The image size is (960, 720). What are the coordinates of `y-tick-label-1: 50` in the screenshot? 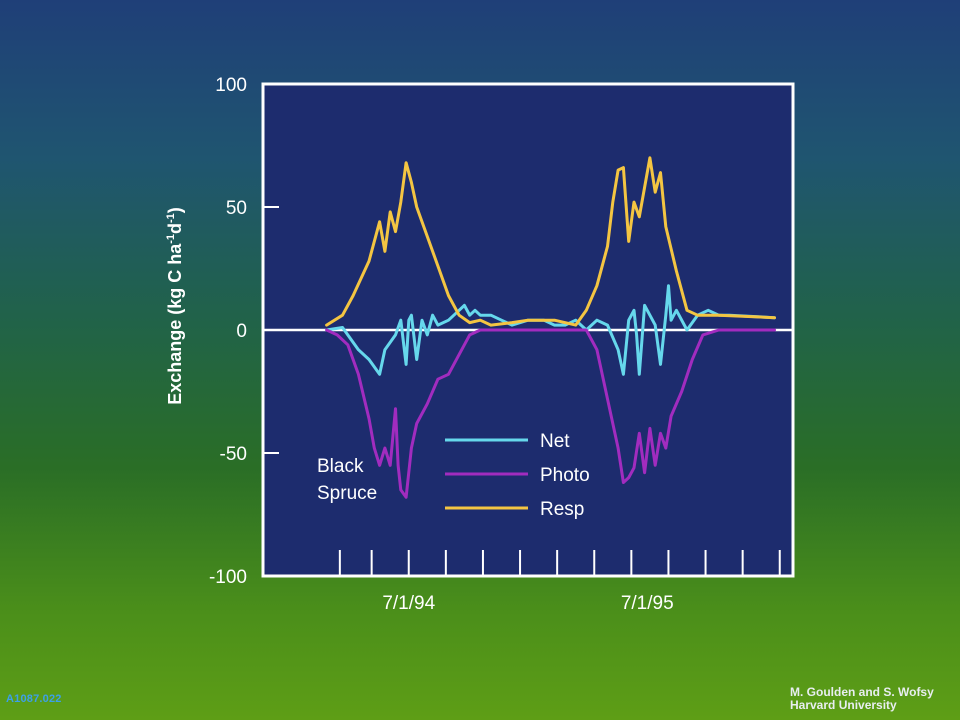 It's located at (236, 208).